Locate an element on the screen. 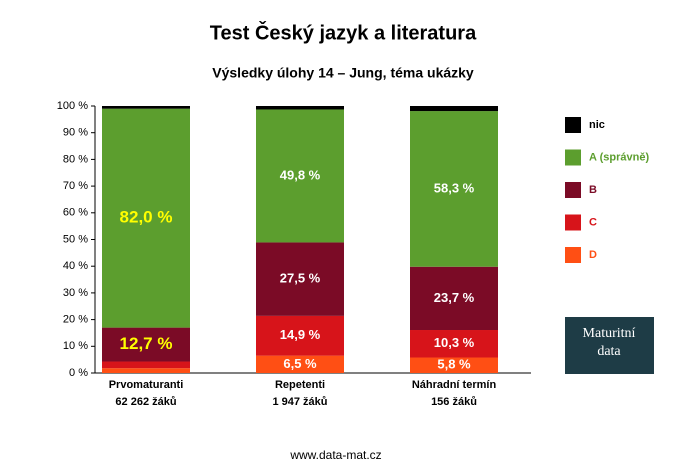 The image size is (692, 476). value-label: 27,5 % is located at coordinates (300, 278).